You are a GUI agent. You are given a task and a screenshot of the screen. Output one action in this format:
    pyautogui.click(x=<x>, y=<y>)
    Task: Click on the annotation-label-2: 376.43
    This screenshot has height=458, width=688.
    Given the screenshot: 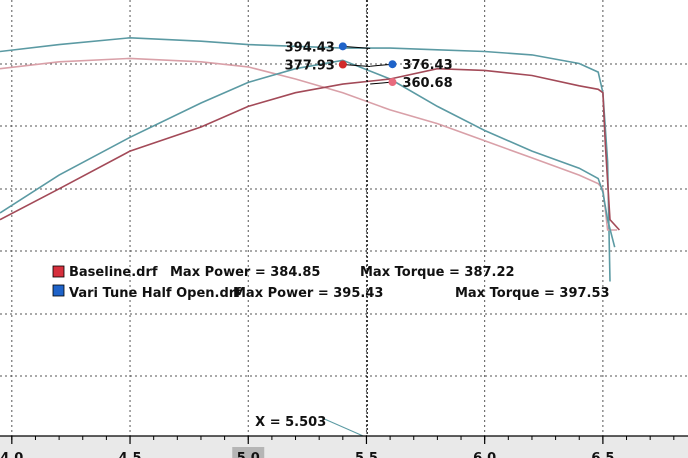 What is the action you would take?
    pyautogui.click(x=427, y=65)
    